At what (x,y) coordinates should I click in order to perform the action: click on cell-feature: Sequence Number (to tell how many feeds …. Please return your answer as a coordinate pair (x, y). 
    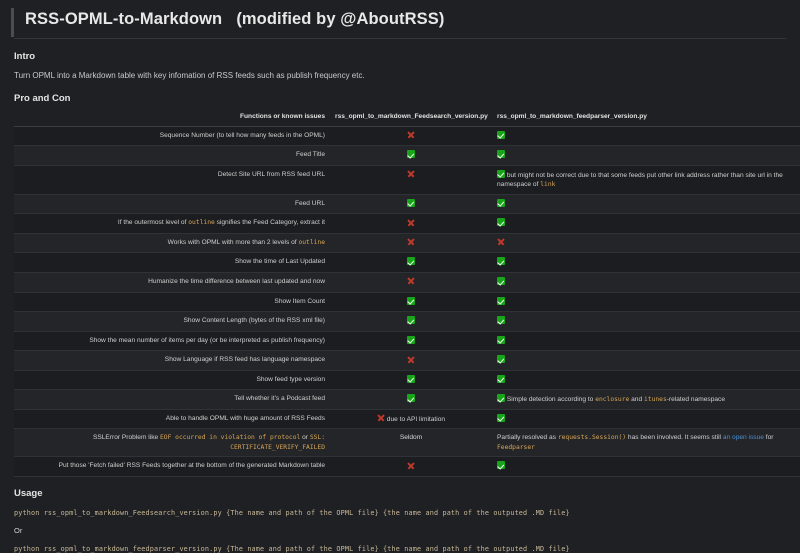
    Looking at the image, I should click on (171, 136).